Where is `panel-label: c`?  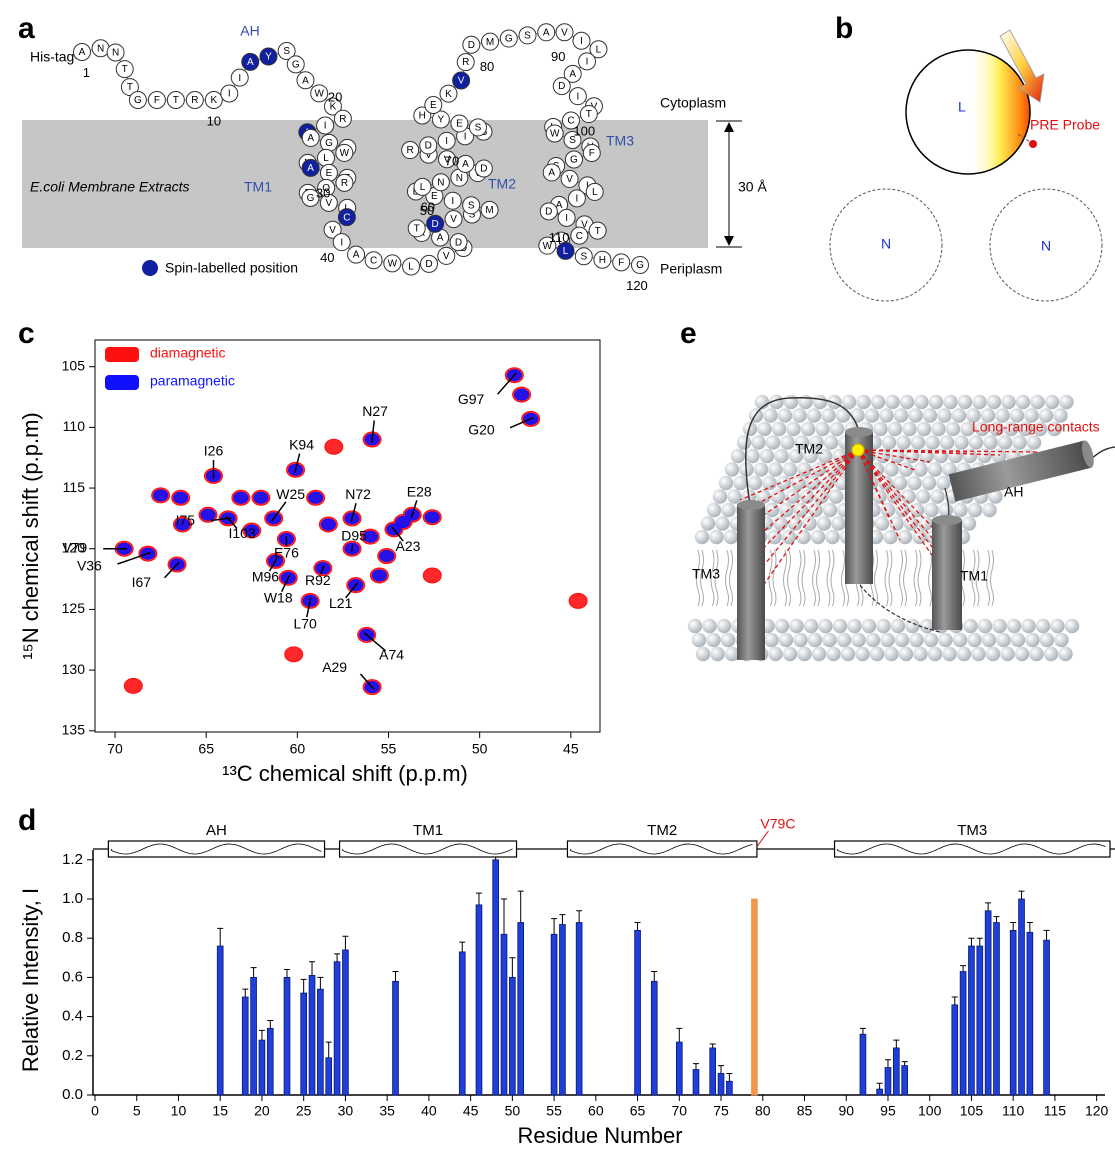 panel-label: c is located at coordinates (26, 333).